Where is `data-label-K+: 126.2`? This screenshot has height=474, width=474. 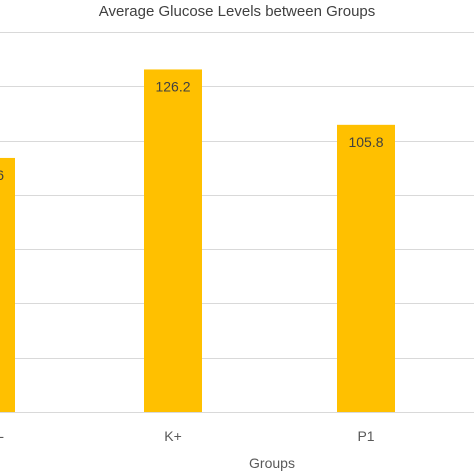 data-label-K+: 126.2 is located at coordinates (172, 86).